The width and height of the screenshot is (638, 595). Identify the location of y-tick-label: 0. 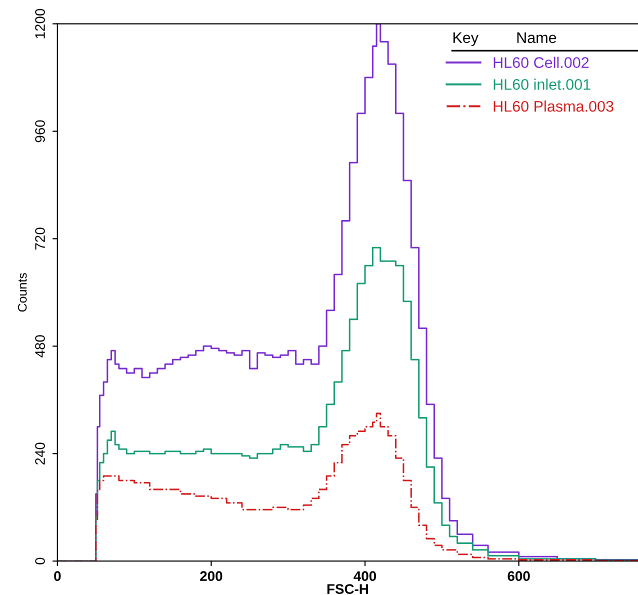
(40, 561).